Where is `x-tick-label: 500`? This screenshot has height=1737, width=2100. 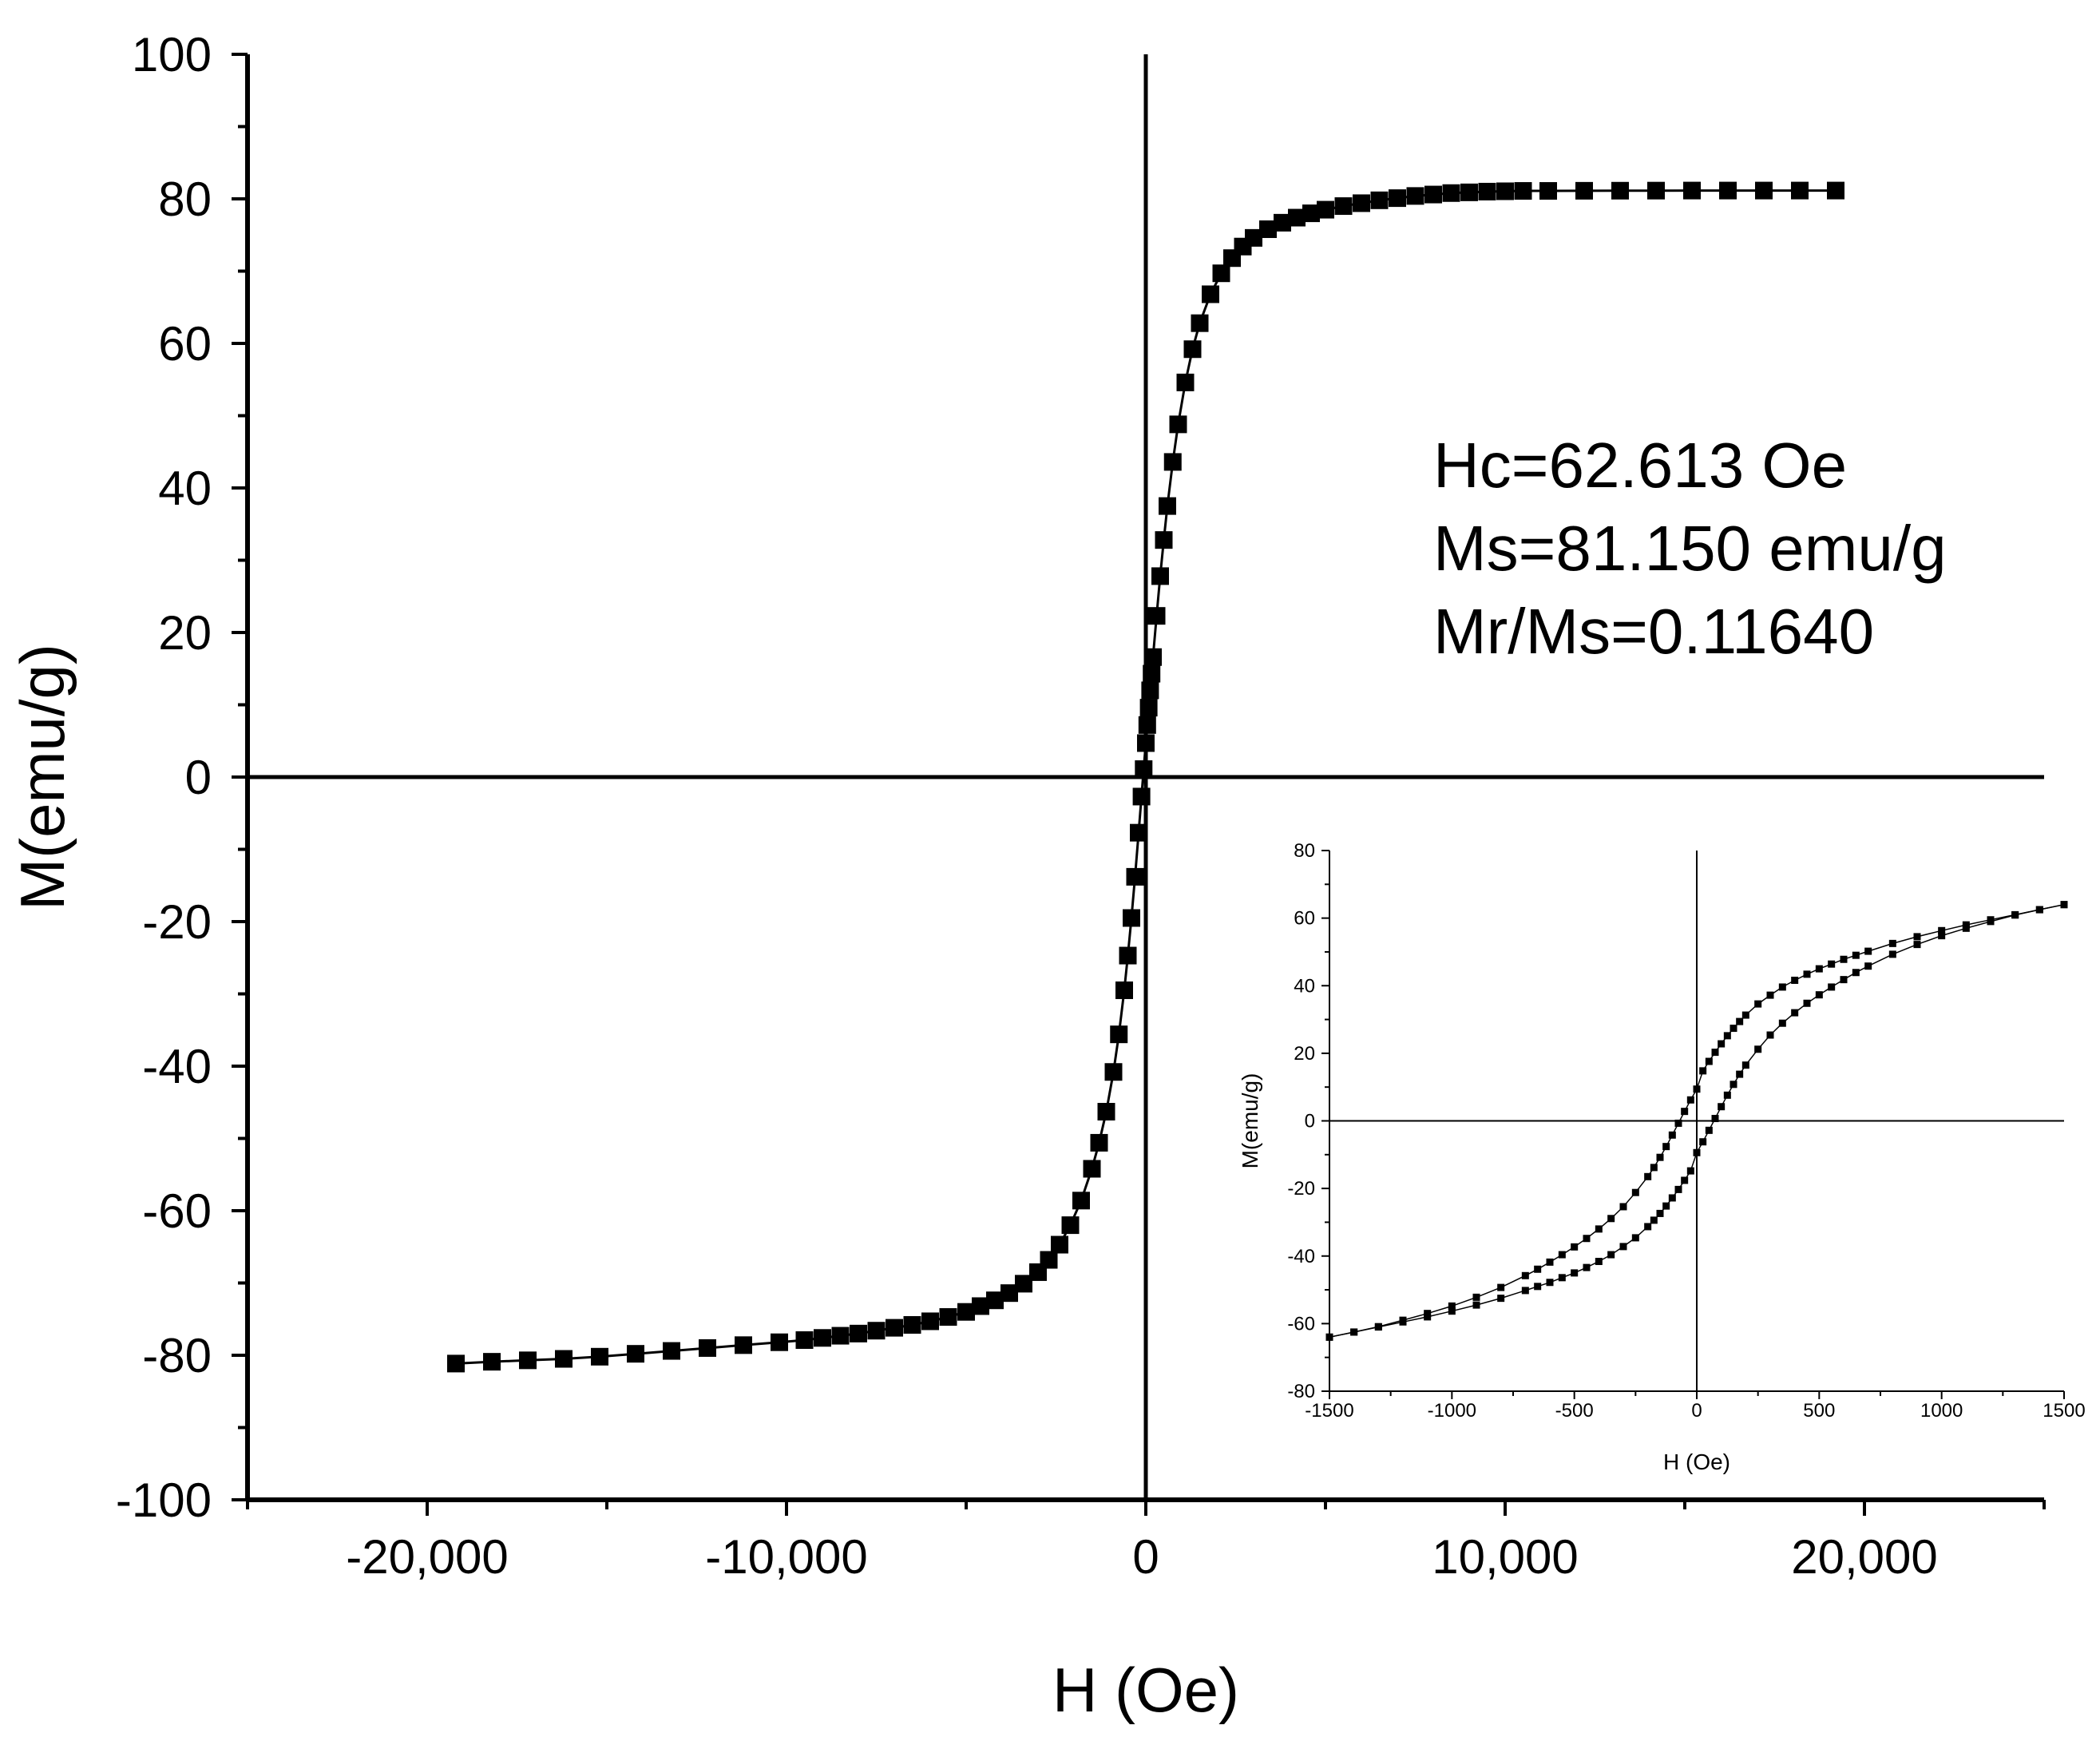 x-tick-label: 500 is located at coordinates (1819, 1411).